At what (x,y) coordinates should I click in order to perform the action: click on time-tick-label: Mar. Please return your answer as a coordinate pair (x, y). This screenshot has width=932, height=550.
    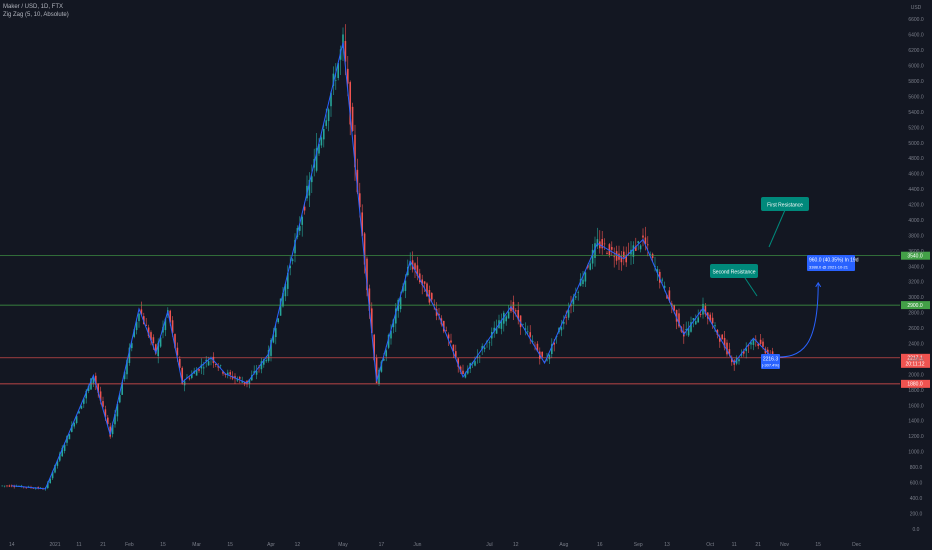
    Looking at the image, I should click on (196, 545).